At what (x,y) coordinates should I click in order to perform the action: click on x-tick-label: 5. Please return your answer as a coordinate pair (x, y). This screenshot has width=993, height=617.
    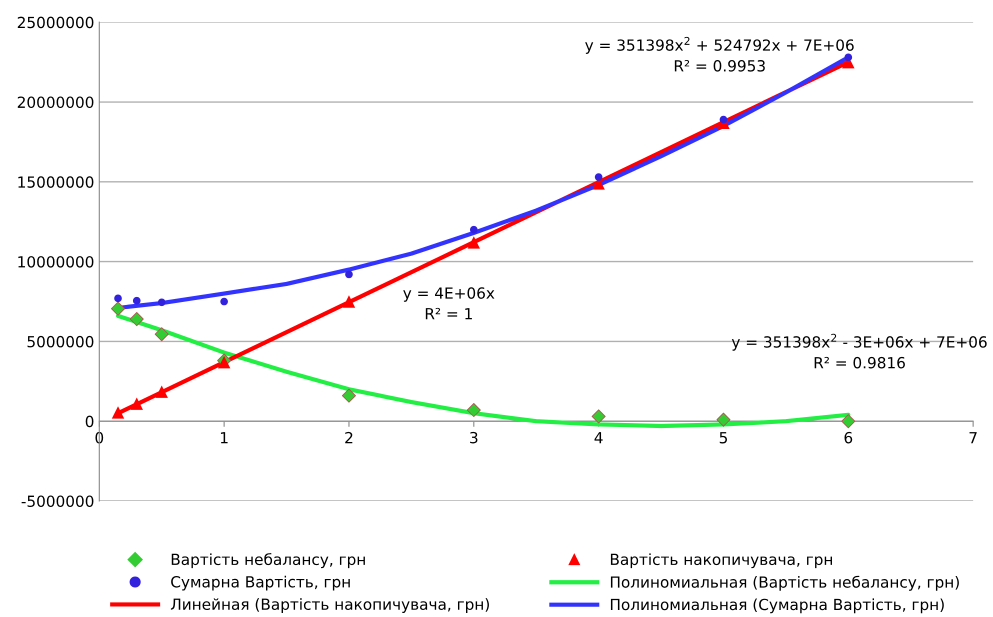
    Looking at the image, I should click on (723, 438).